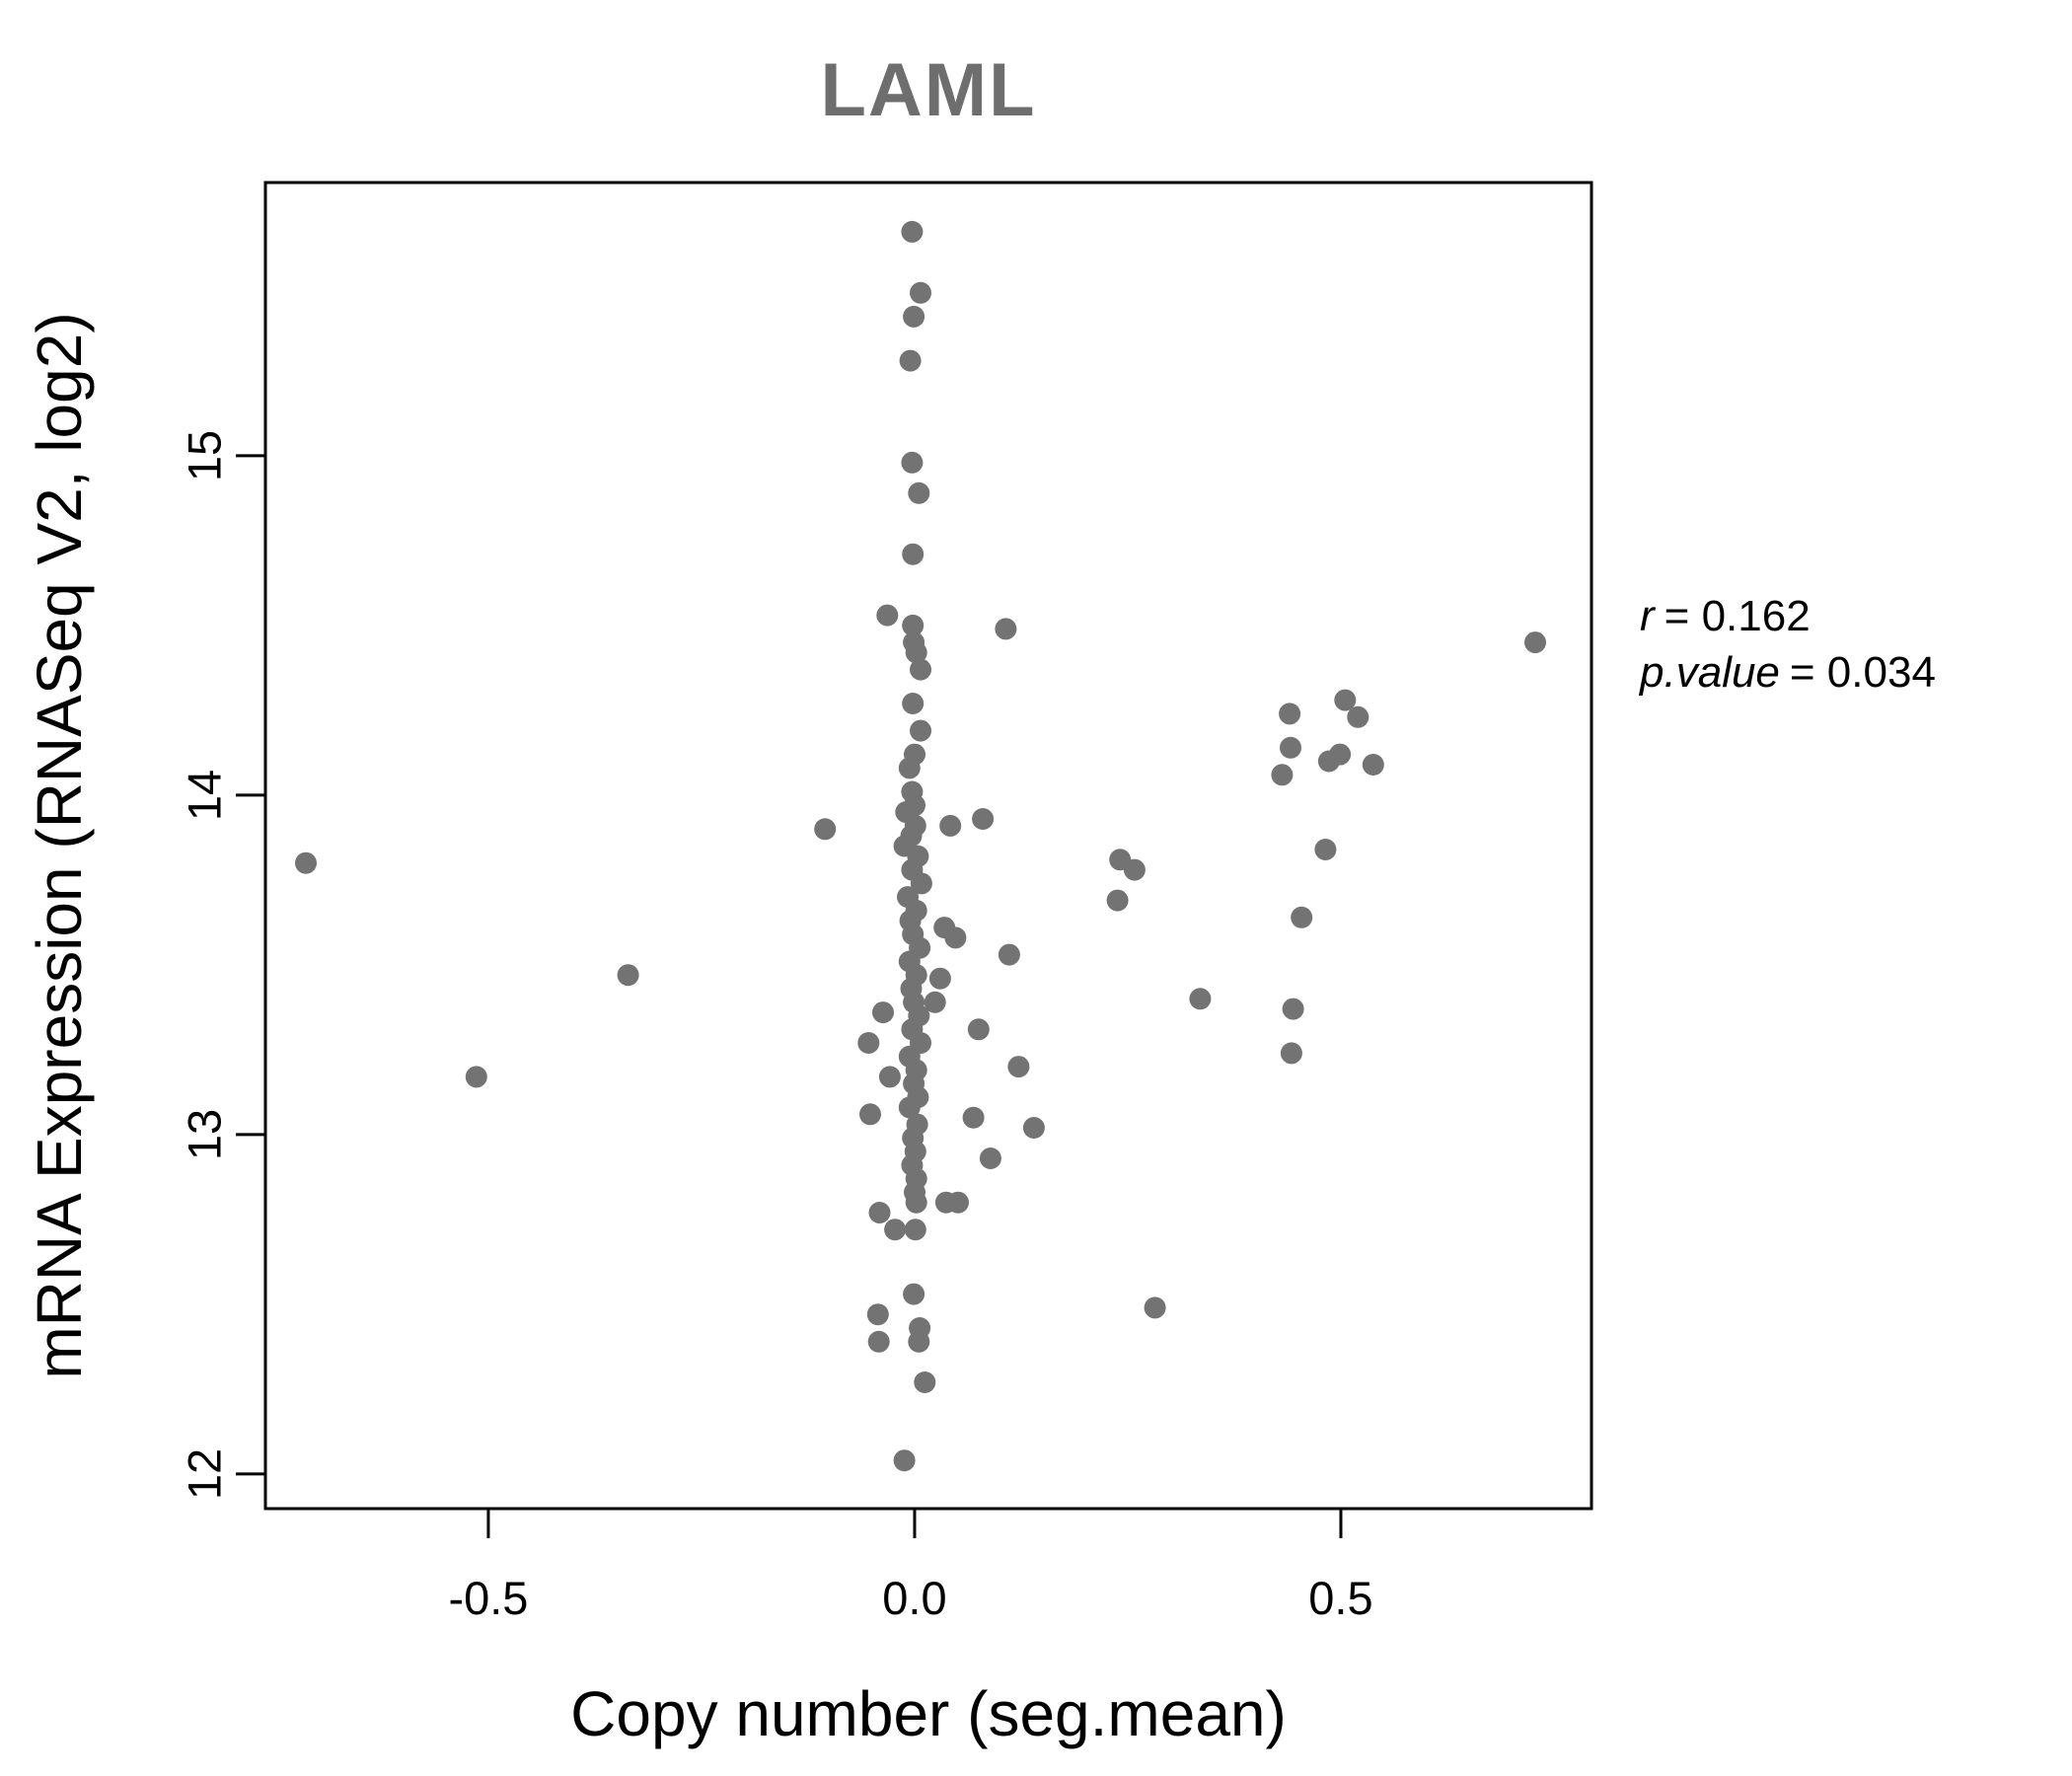 This screenshot has height=1776, width=2072. I want to click on correlation-annotation: r = 0.162 p.value = 0.034, so click(1788, 644).